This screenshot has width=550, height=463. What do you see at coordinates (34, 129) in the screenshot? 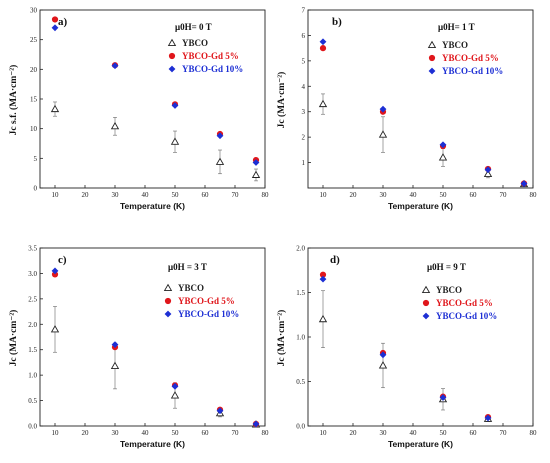
I see `y-tick-label: 10` at bounding box center [34, 129].